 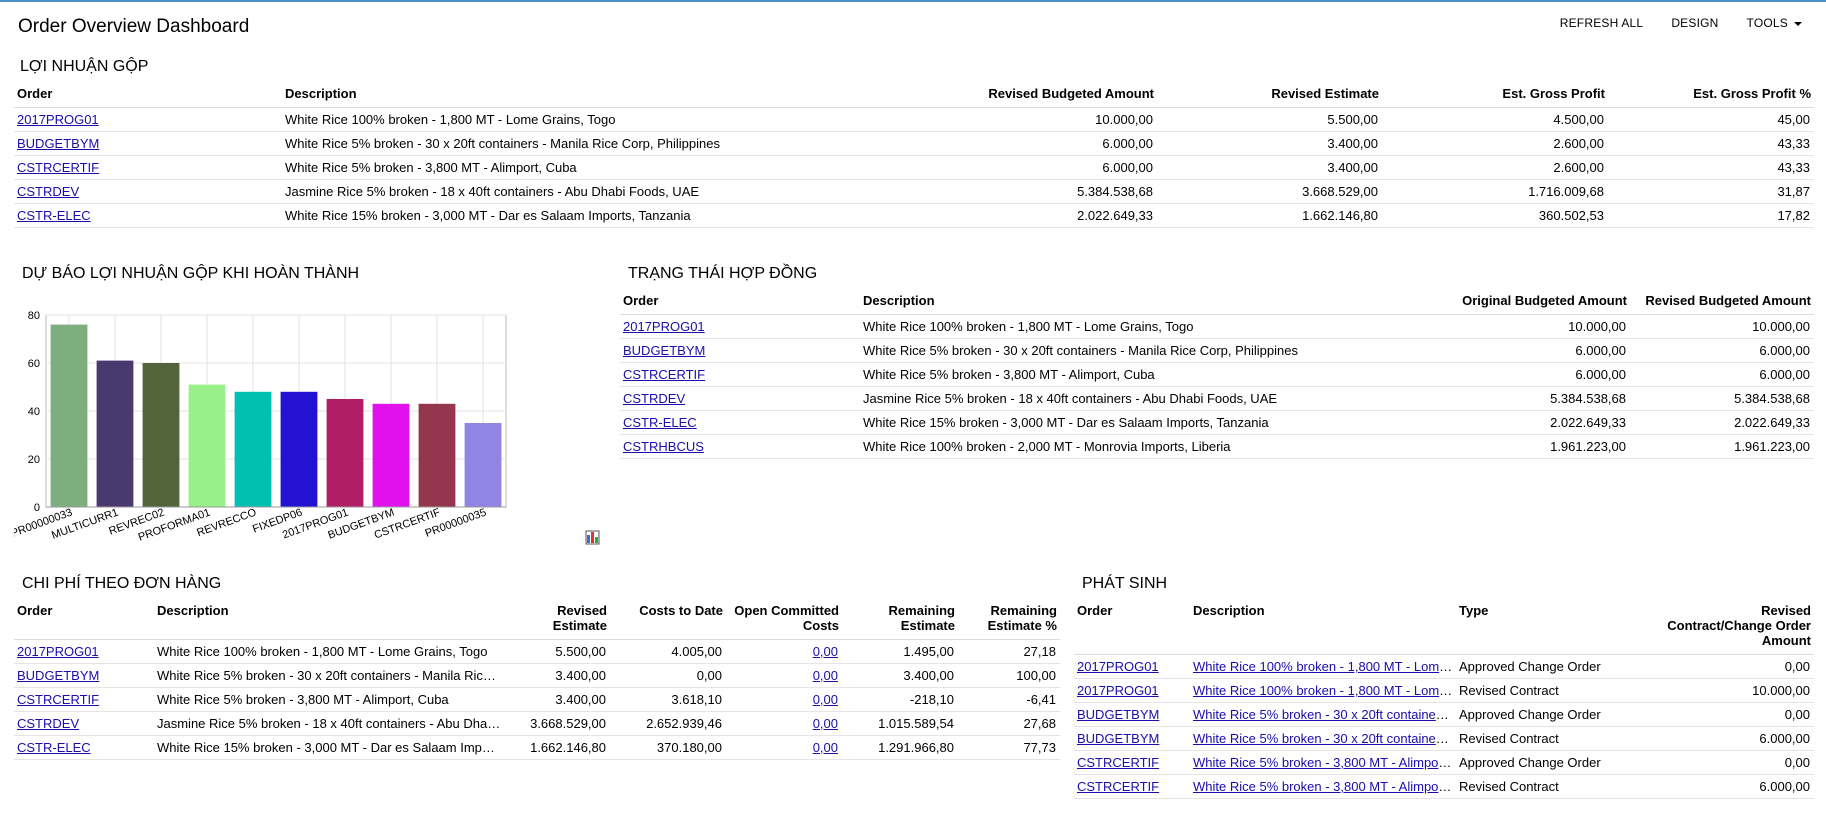 What do you see at coordinates (1530, 302) in the screenshot?
I see `column-header: Original Budgeted Amount` at bounding box center [1530, 302].